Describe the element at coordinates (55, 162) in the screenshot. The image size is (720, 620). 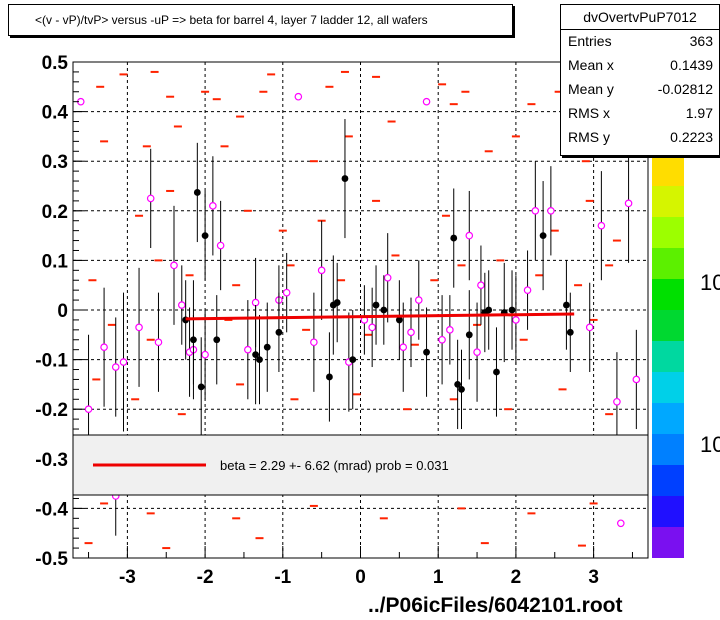
I see `y-tick-label: 0.3` at that location.